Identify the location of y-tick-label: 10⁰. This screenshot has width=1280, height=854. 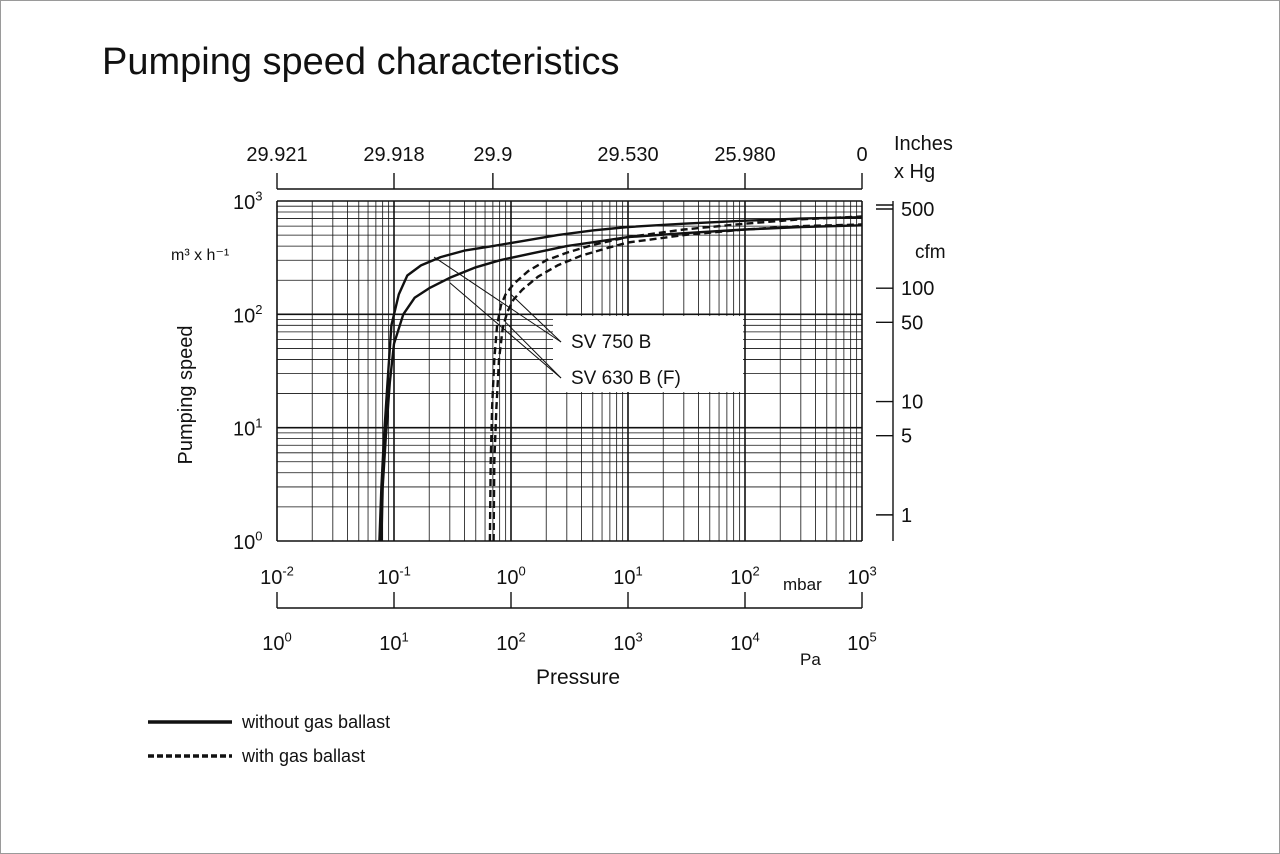
(247, 541).